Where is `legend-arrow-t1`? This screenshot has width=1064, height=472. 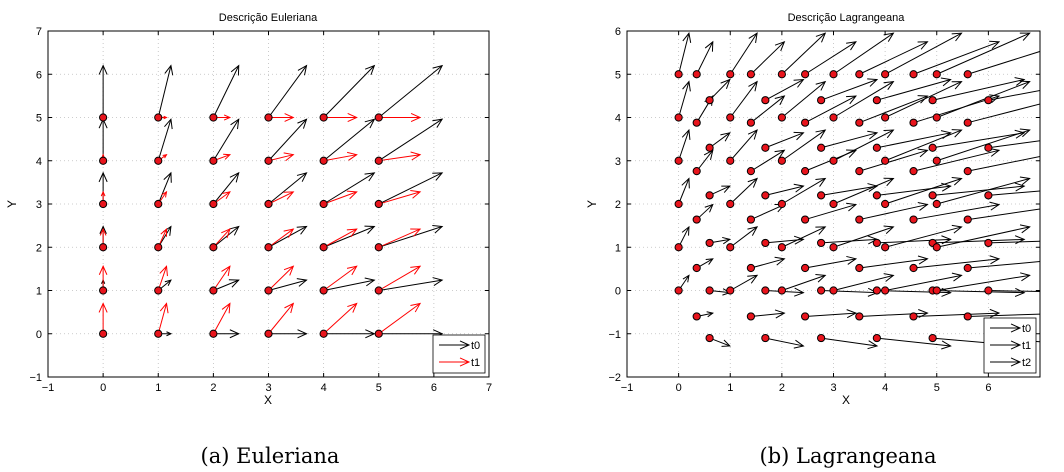 legend-arrow-t1 is located at coordinates (1006, 345).